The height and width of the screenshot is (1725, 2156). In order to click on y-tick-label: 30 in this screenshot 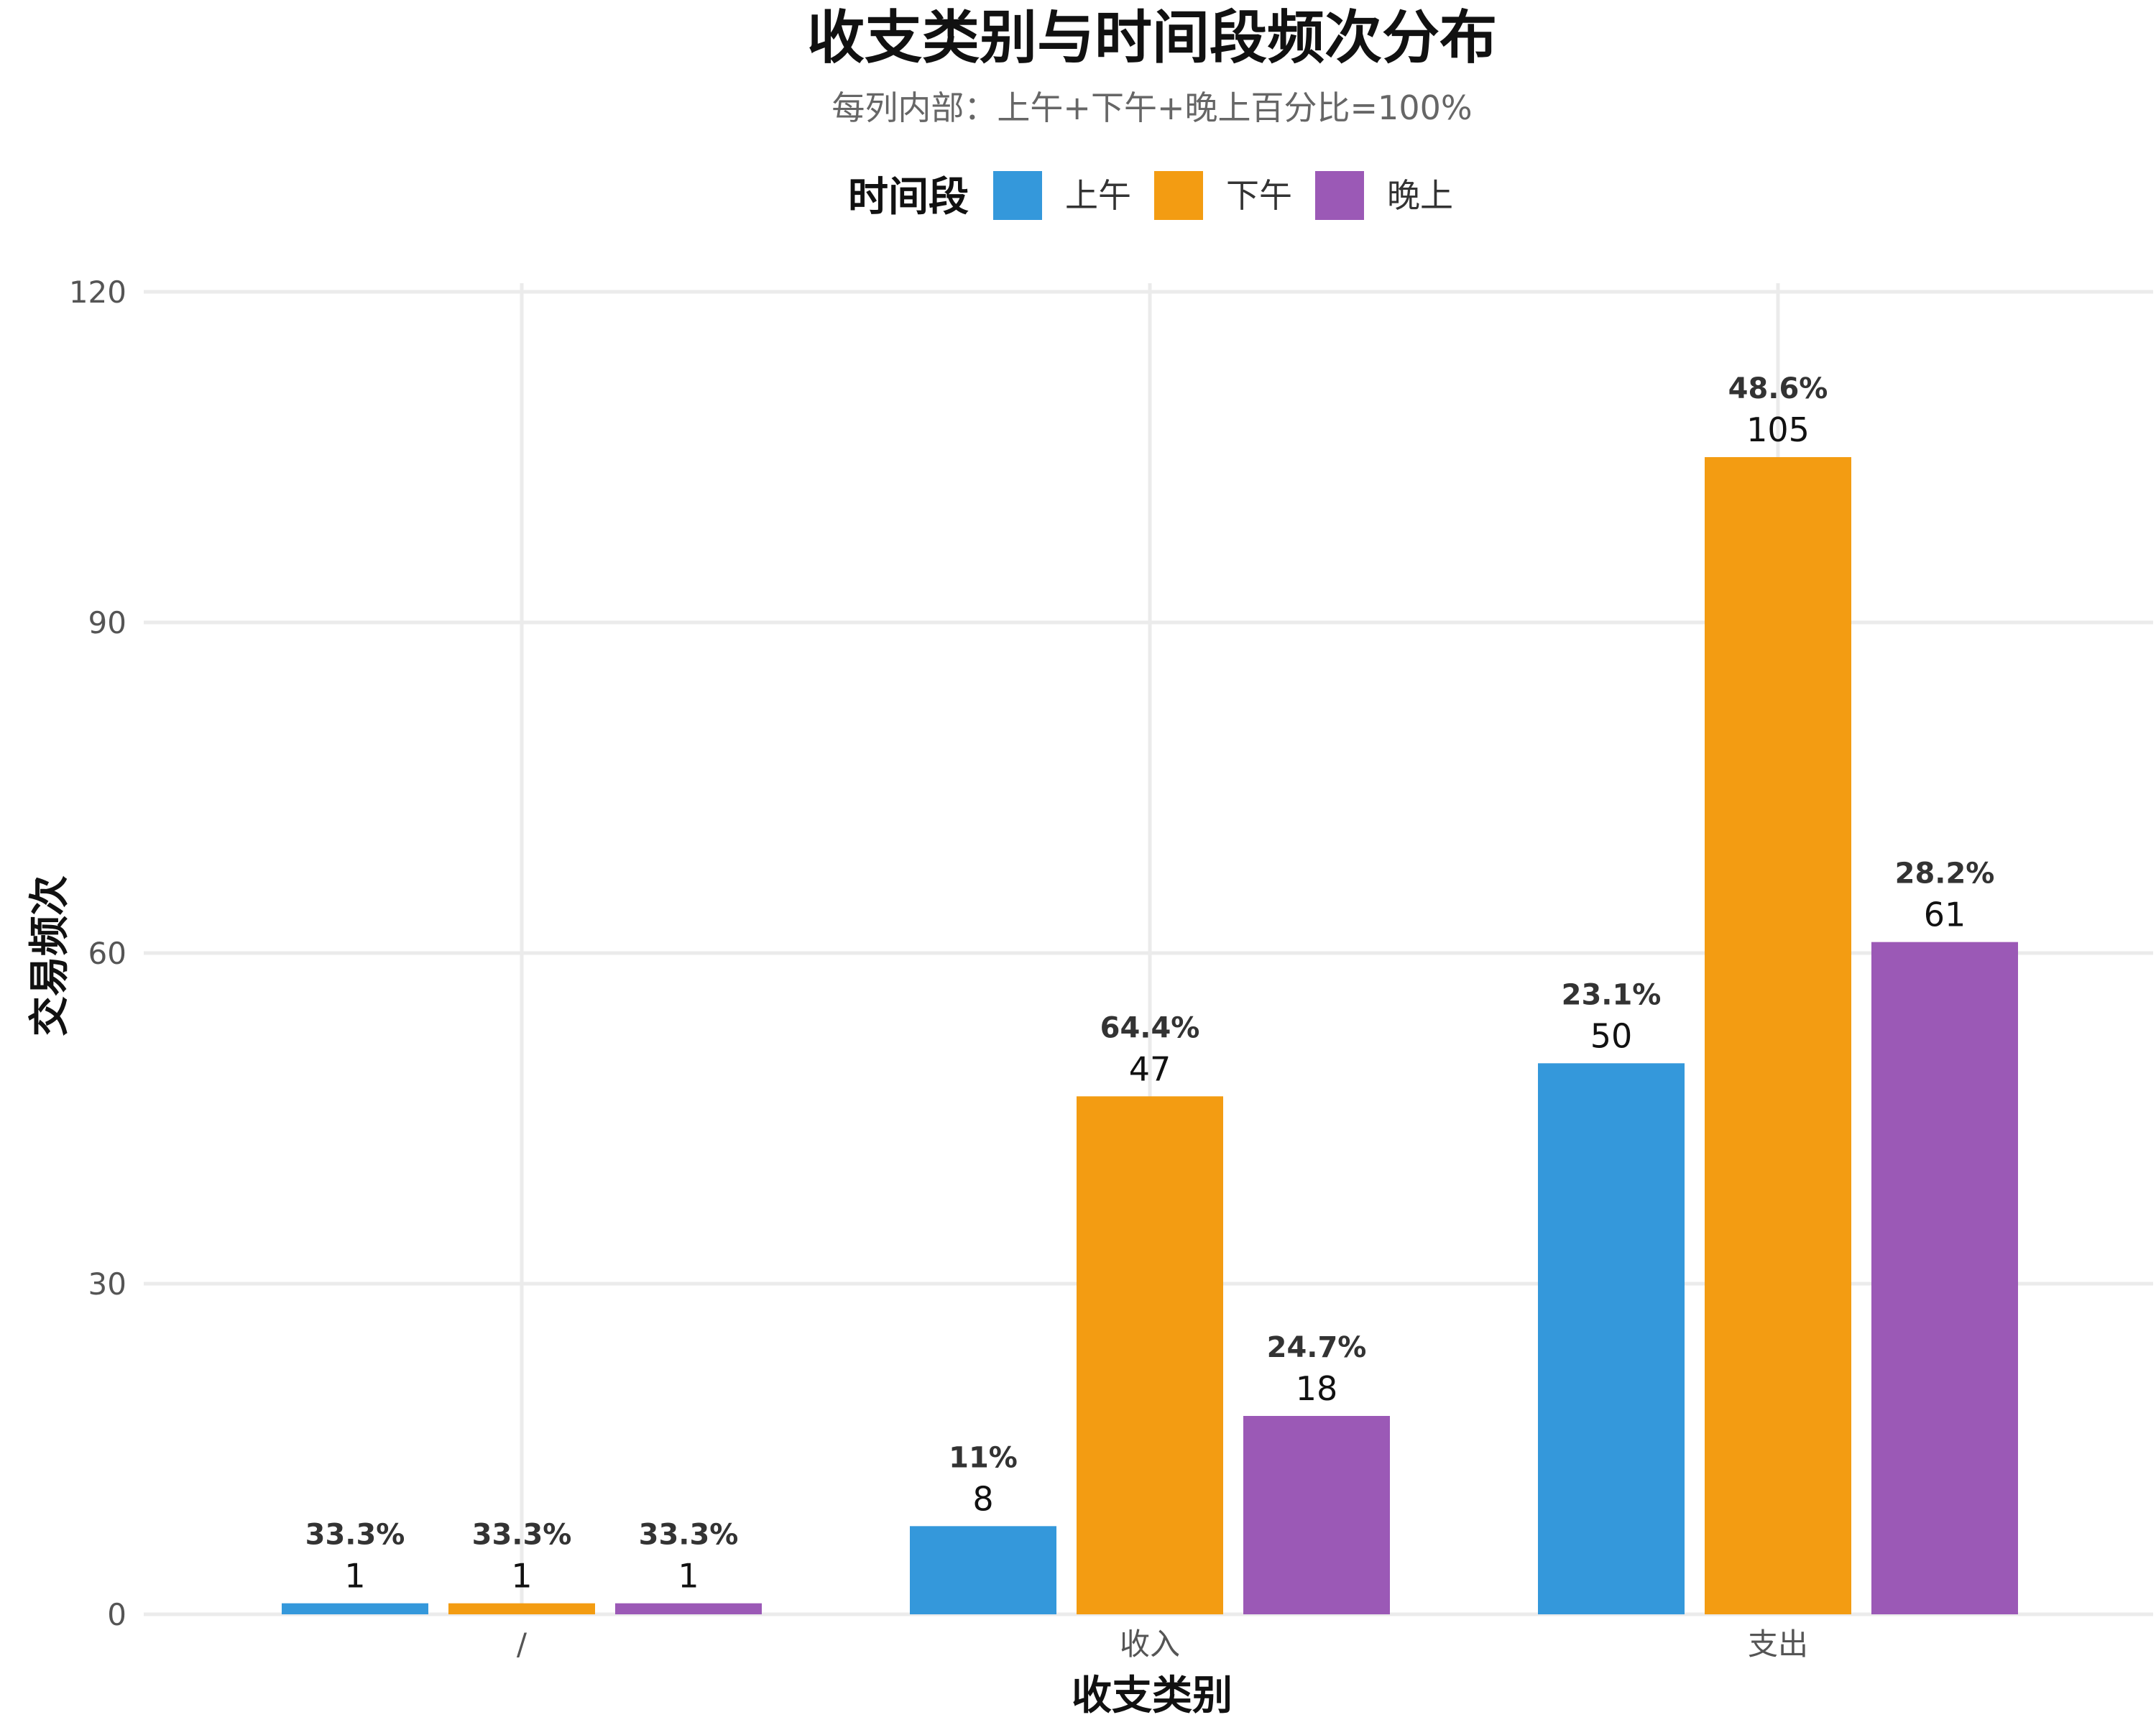, I will do `click(107, 1284)`.